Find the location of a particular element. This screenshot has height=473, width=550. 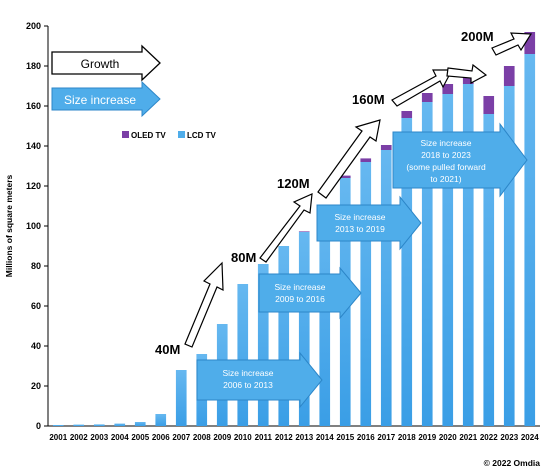

callout-2006-2013-line2: 2006 to 2013 is located at coordinates (248, 385).